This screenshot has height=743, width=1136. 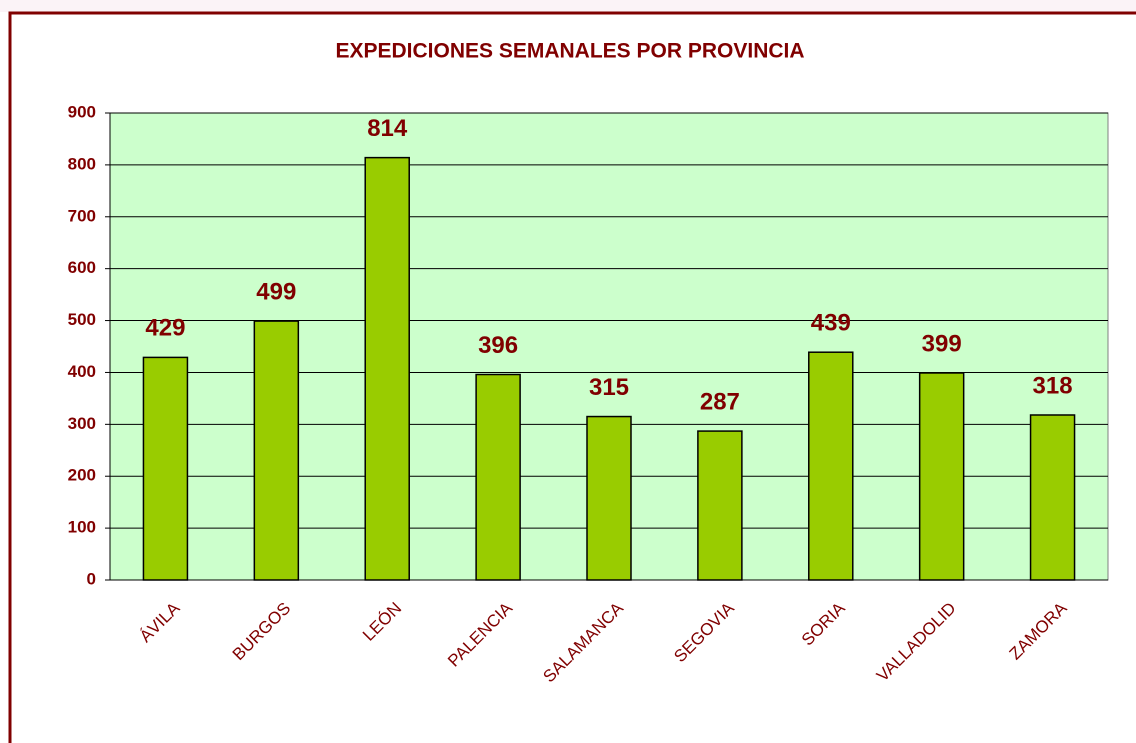 I want to click on y-tick-label: 0, so click(x=91, y=578).